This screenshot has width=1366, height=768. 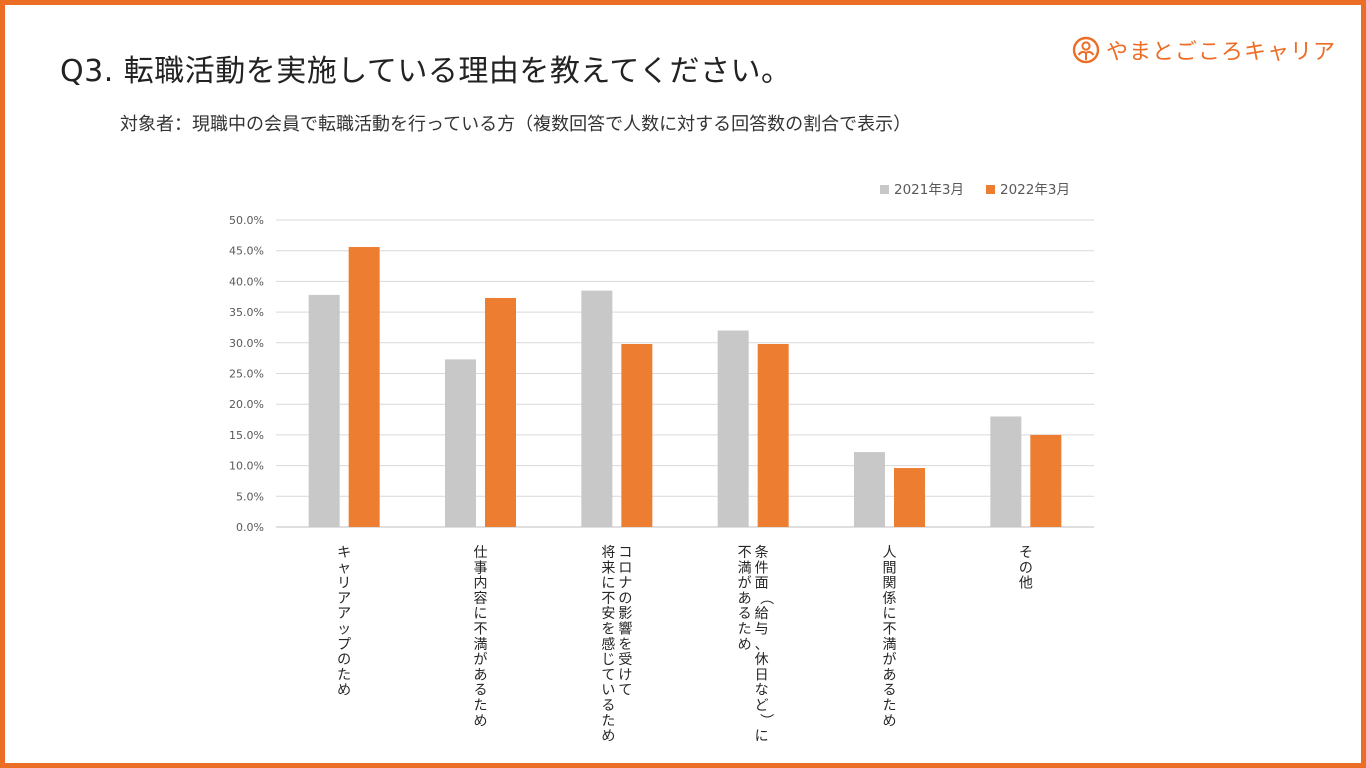 I want to click on x-category-label-line: 条件面給与、休日などに, so click(x=762, y=644).